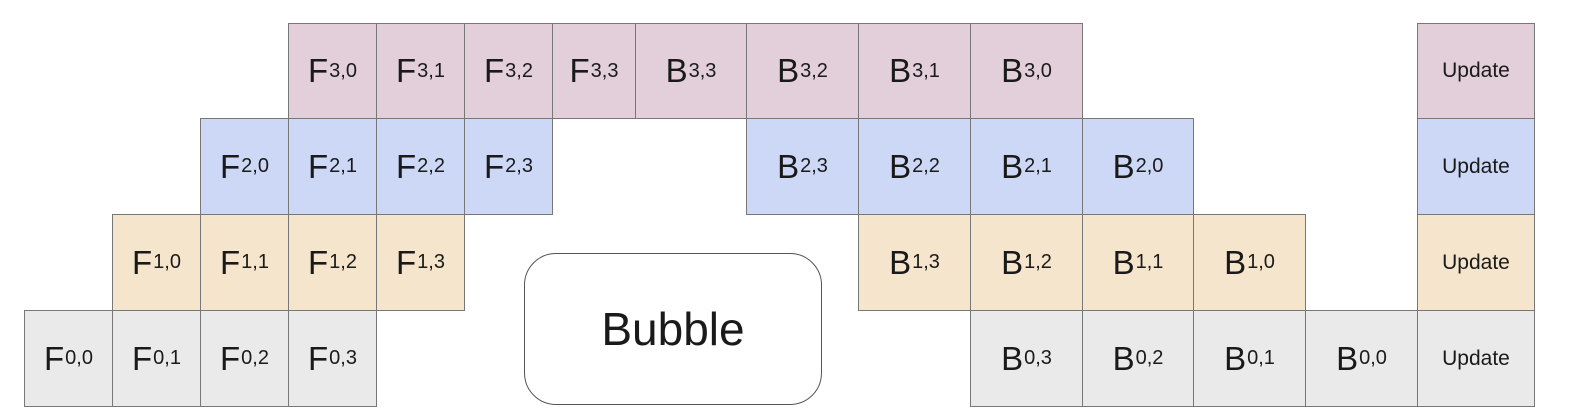 The height and width of the screenshot is (411, 1579). Describe the element at coordinates (508, 71) in the screenshot. I see `forward-cell-3-2: F 3,2` at that location.